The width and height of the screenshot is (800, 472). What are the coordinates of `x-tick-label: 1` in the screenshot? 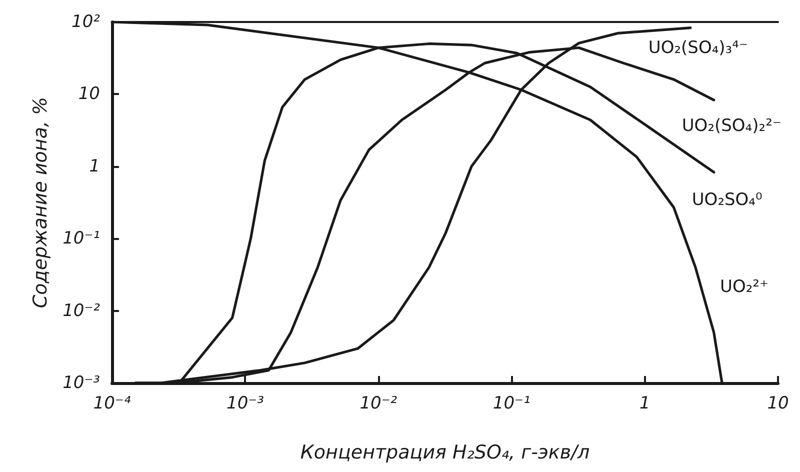 It's located at (644, 404).